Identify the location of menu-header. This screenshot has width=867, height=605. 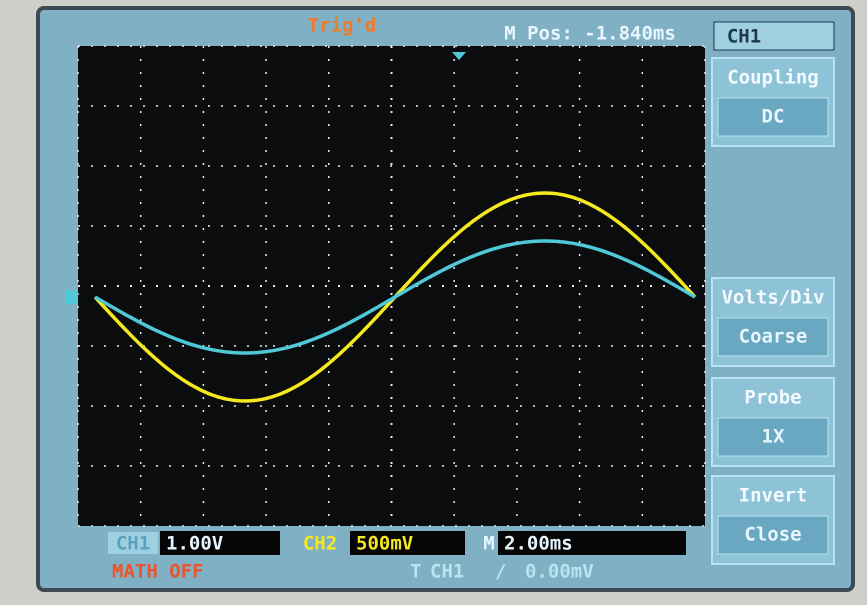
(774, 36).